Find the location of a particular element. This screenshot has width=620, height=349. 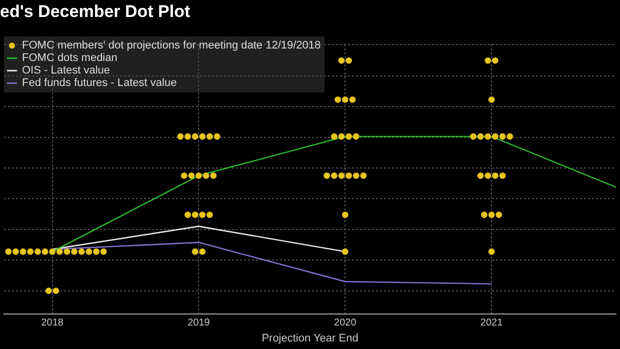

x-tick-label: 2021 is located at coordinates (492, 323).